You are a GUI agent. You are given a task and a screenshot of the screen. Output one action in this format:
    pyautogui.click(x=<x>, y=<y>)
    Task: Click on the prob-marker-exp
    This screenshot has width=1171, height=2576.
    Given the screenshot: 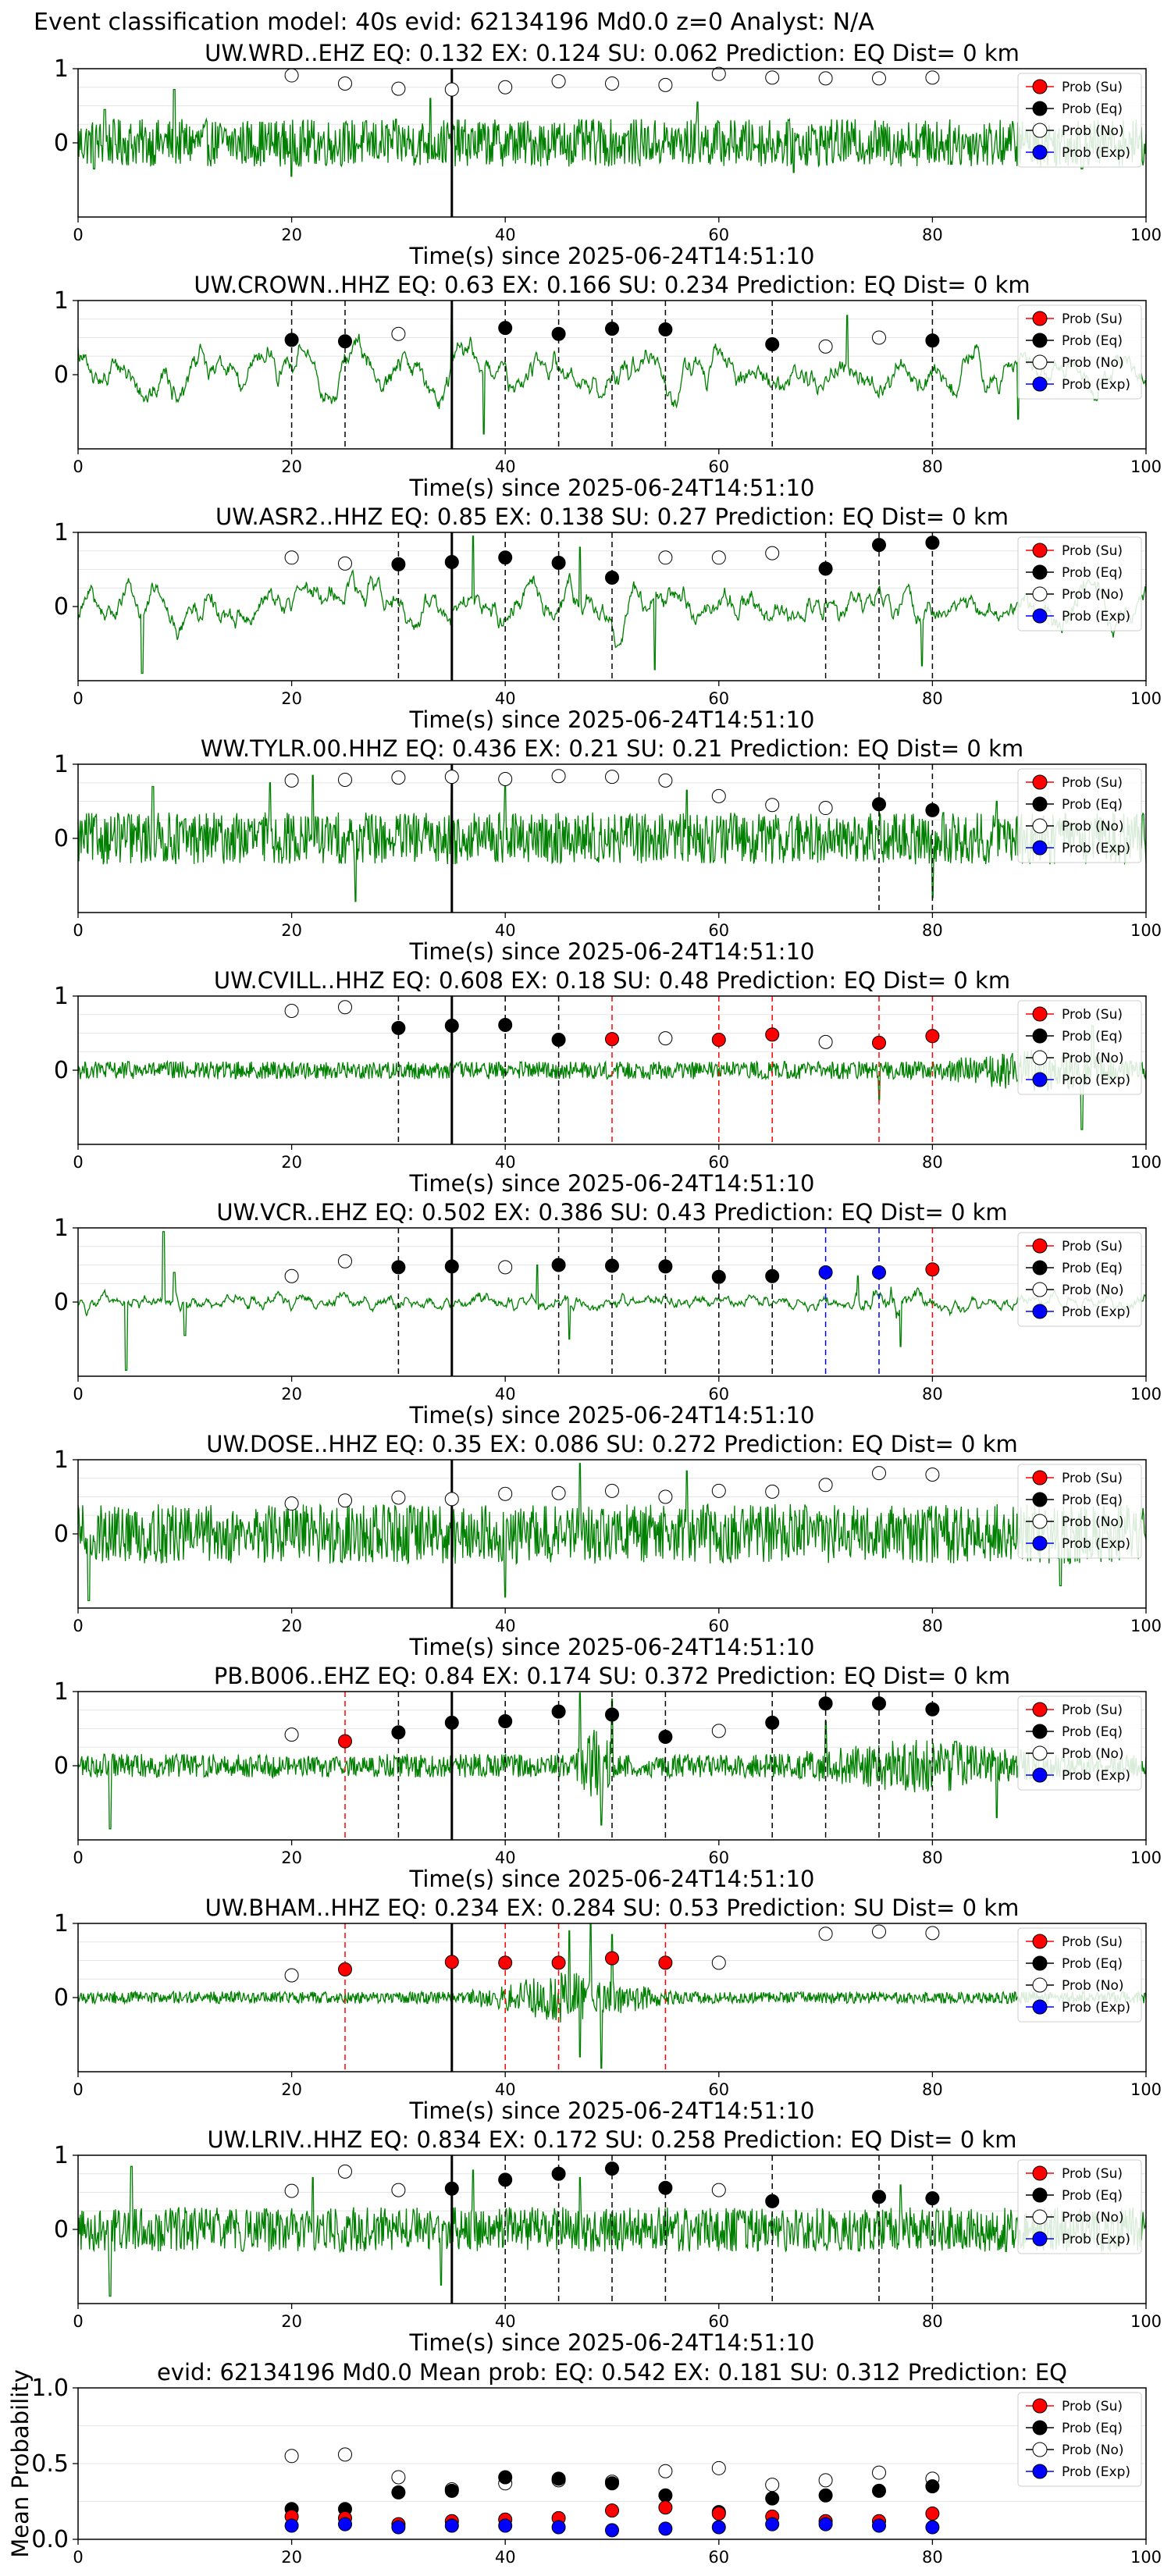 What is the action you would take?
    pyautogui.click(x=879, y=1272)
    